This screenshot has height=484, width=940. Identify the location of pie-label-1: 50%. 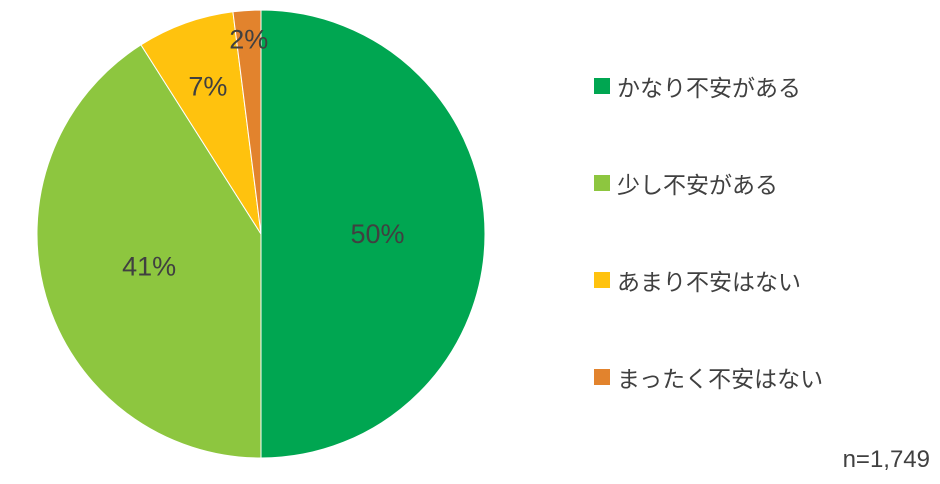
(377, 234).